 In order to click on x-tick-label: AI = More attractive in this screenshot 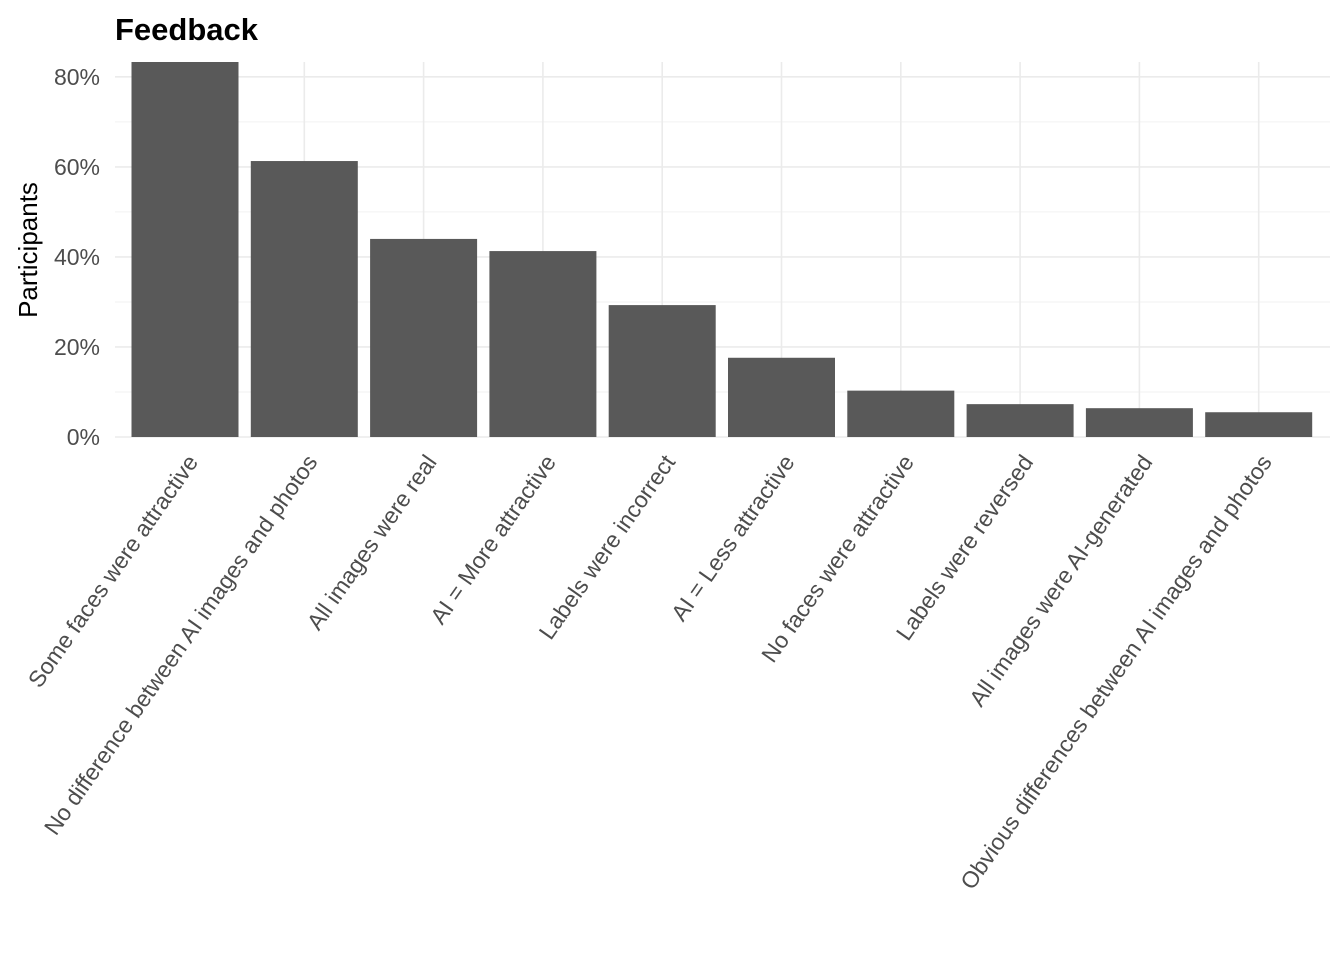, I will do `click(493, 539)`.